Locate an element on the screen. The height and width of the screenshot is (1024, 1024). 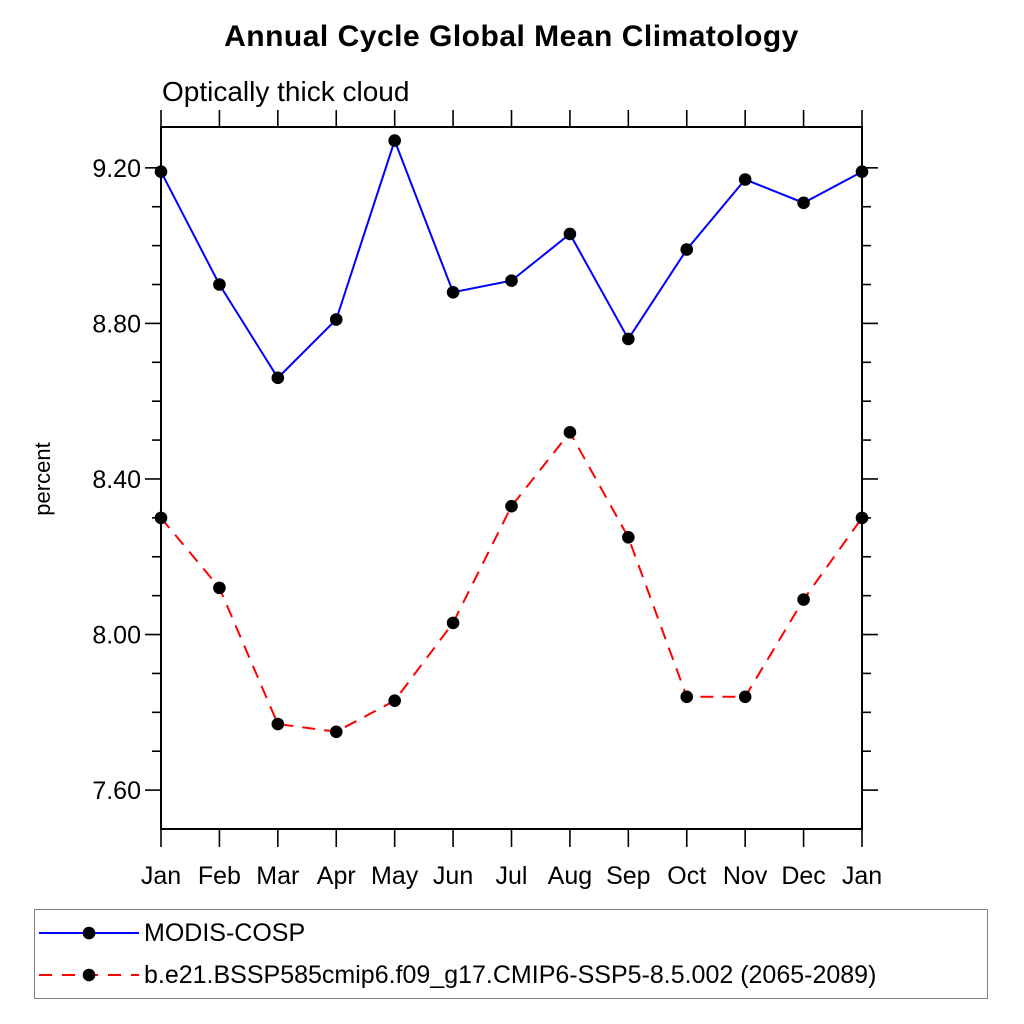
svg-text: May is located at coordinates (395, 876).